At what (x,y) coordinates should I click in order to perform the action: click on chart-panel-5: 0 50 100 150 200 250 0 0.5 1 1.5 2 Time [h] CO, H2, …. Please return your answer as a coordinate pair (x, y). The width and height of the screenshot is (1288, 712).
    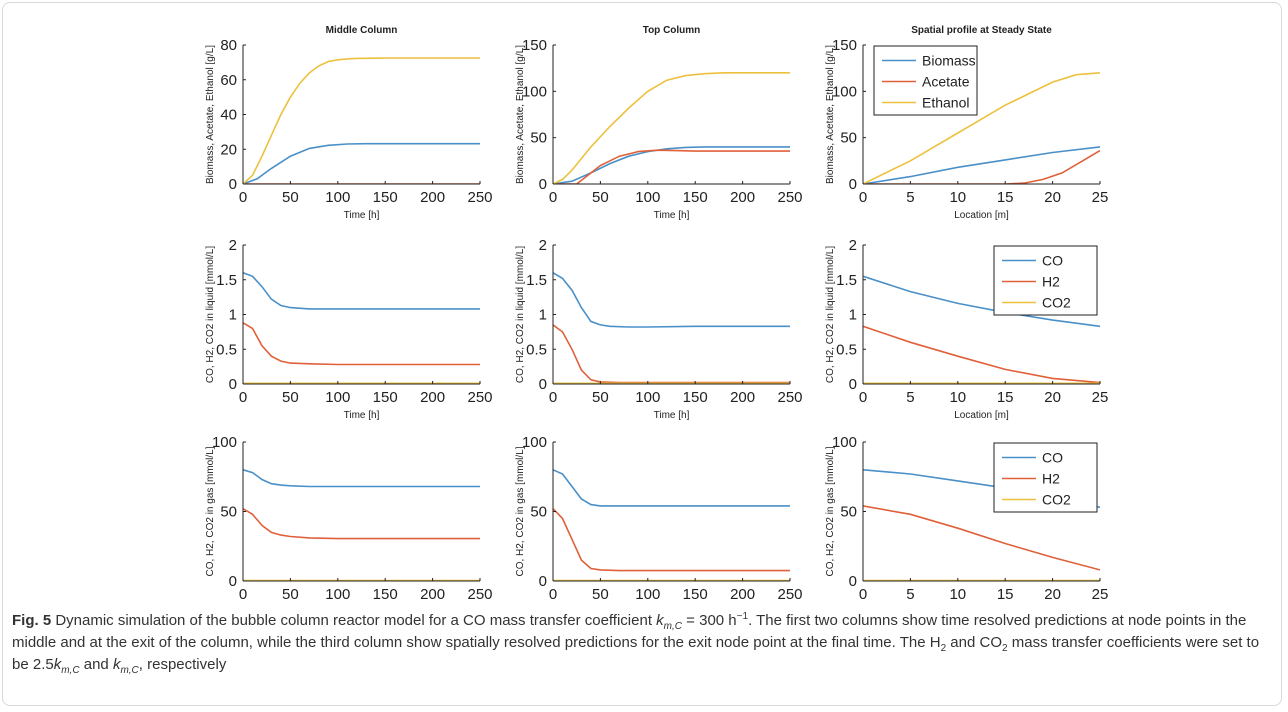
    Looking at the image, I should click on (659, 329).